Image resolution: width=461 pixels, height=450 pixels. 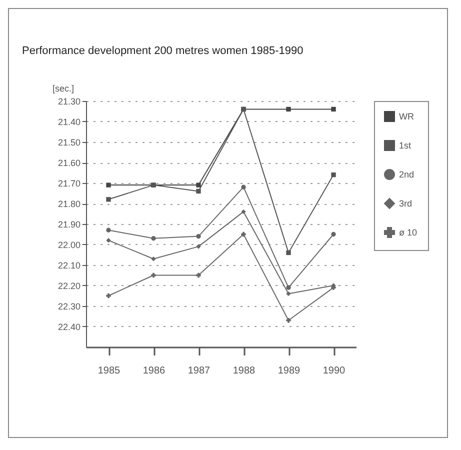 What do you see at coordinates (69, 204) in the screenshot?
I see `y-tick-label: 21.80` at bounding box center [69, 204].